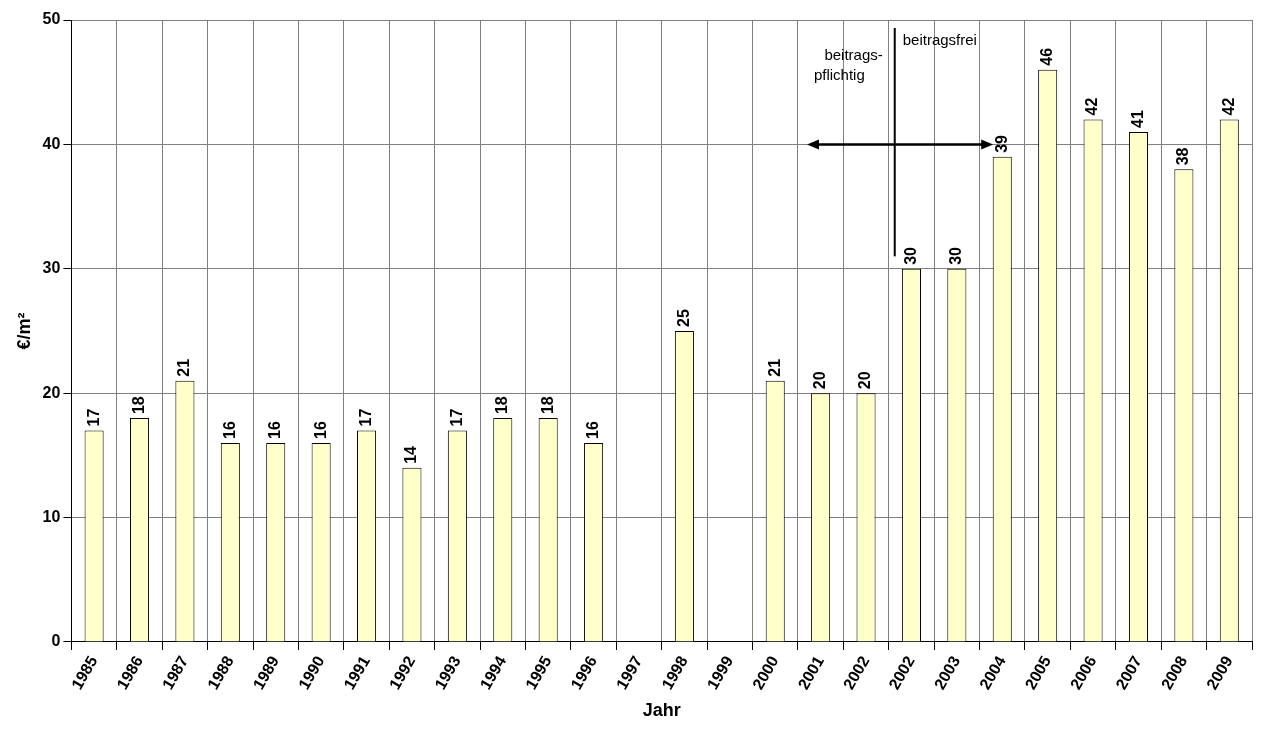 The width and height of the screenshot is (1262, 731). What do you see at coordinates (1047, 56) in the screenshot?
I see `data-label: 46` at bounding box center [1047, 56].